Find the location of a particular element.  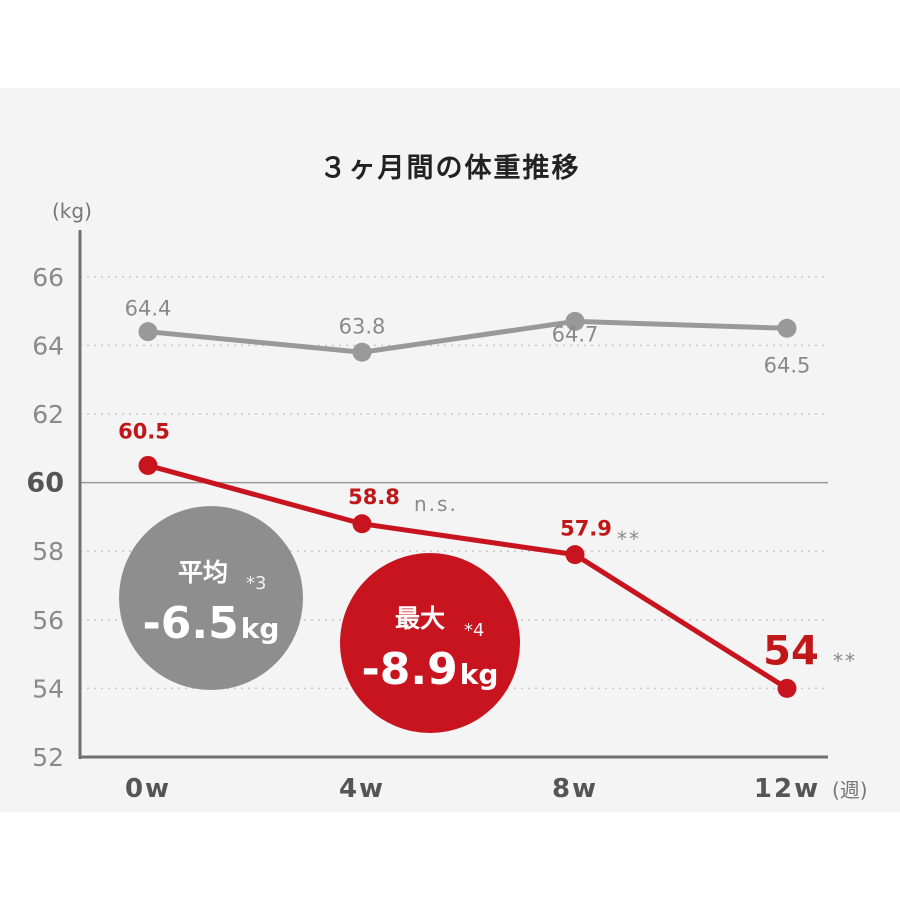

y-tick-66: 66 is located at coordinates (48, 277).